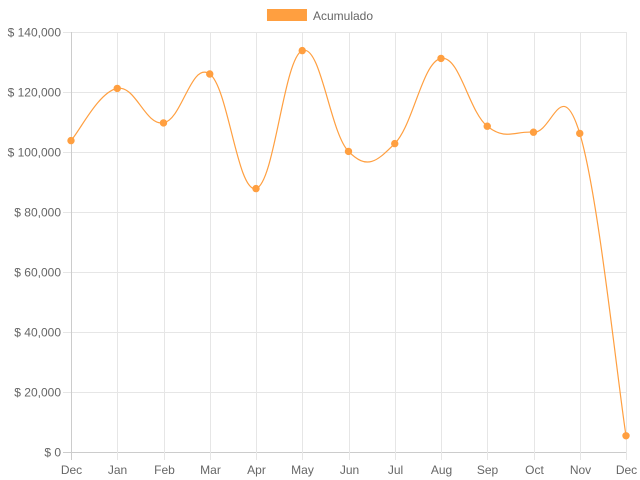 This screenshot has width=640, height=480. What do you see at coordinates (210, 470) in the screenshot?
I see `x-tick-label: Mar` at bounding box center [210, 470].